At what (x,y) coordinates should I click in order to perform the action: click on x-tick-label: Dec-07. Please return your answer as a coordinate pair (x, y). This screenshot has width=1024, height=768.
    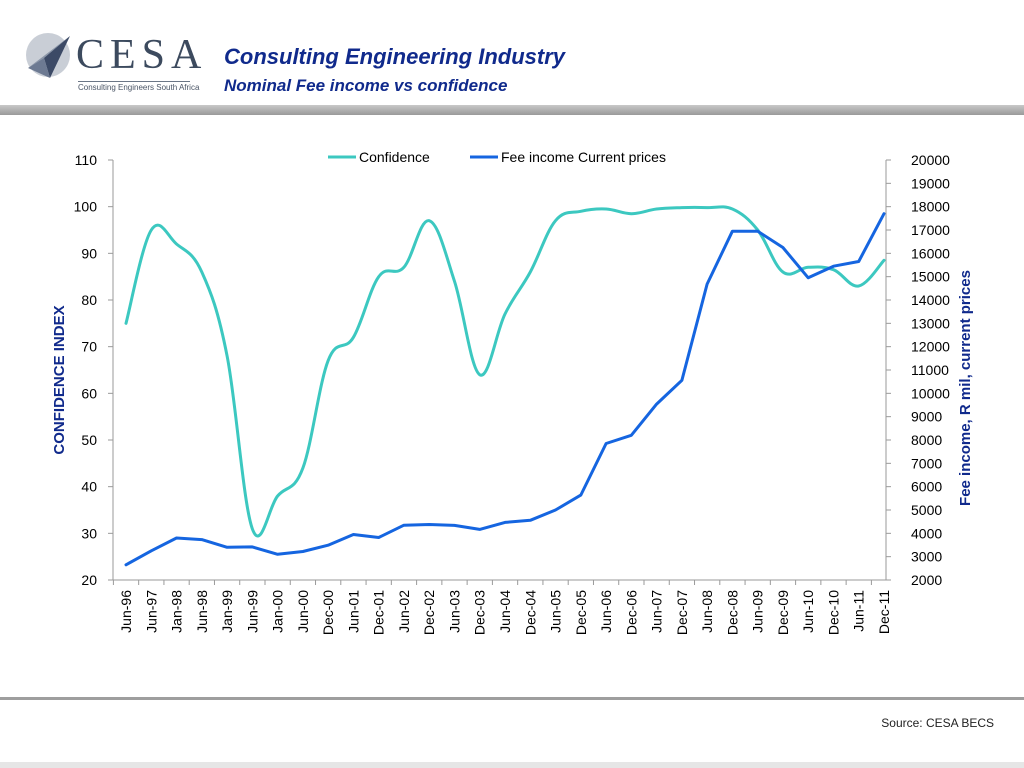
    Looking at the image, I should click on (682, 612).